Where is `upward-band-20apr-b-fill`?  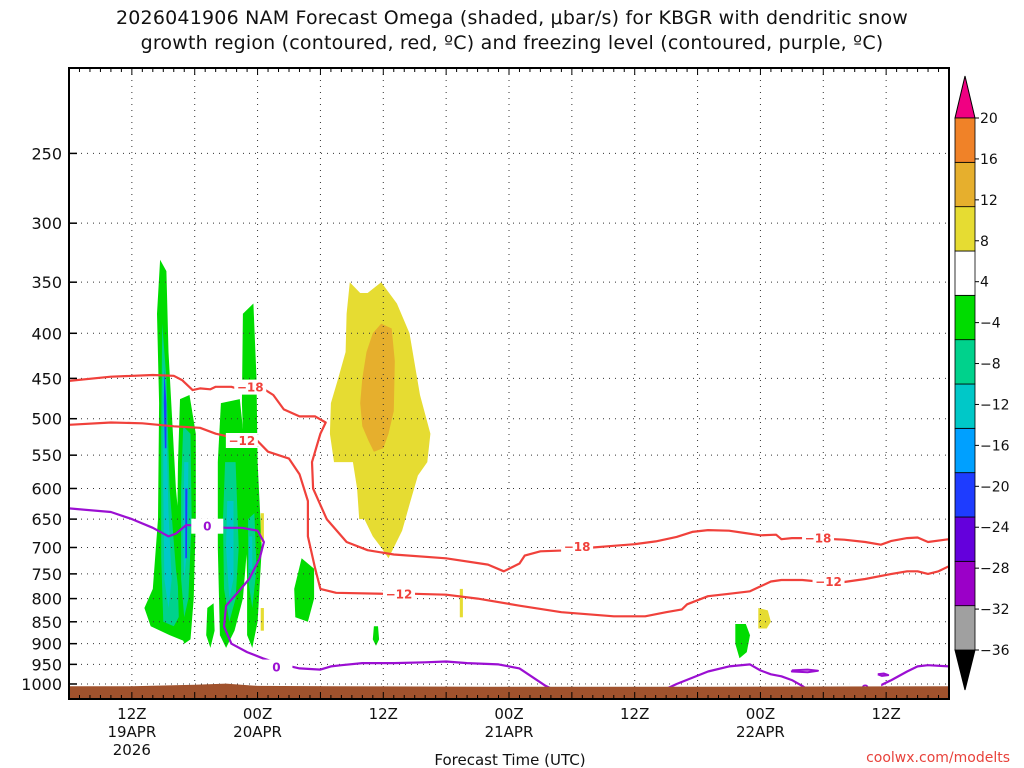
upward-band-20apr-b-fill is located at coordinates (251, 552).